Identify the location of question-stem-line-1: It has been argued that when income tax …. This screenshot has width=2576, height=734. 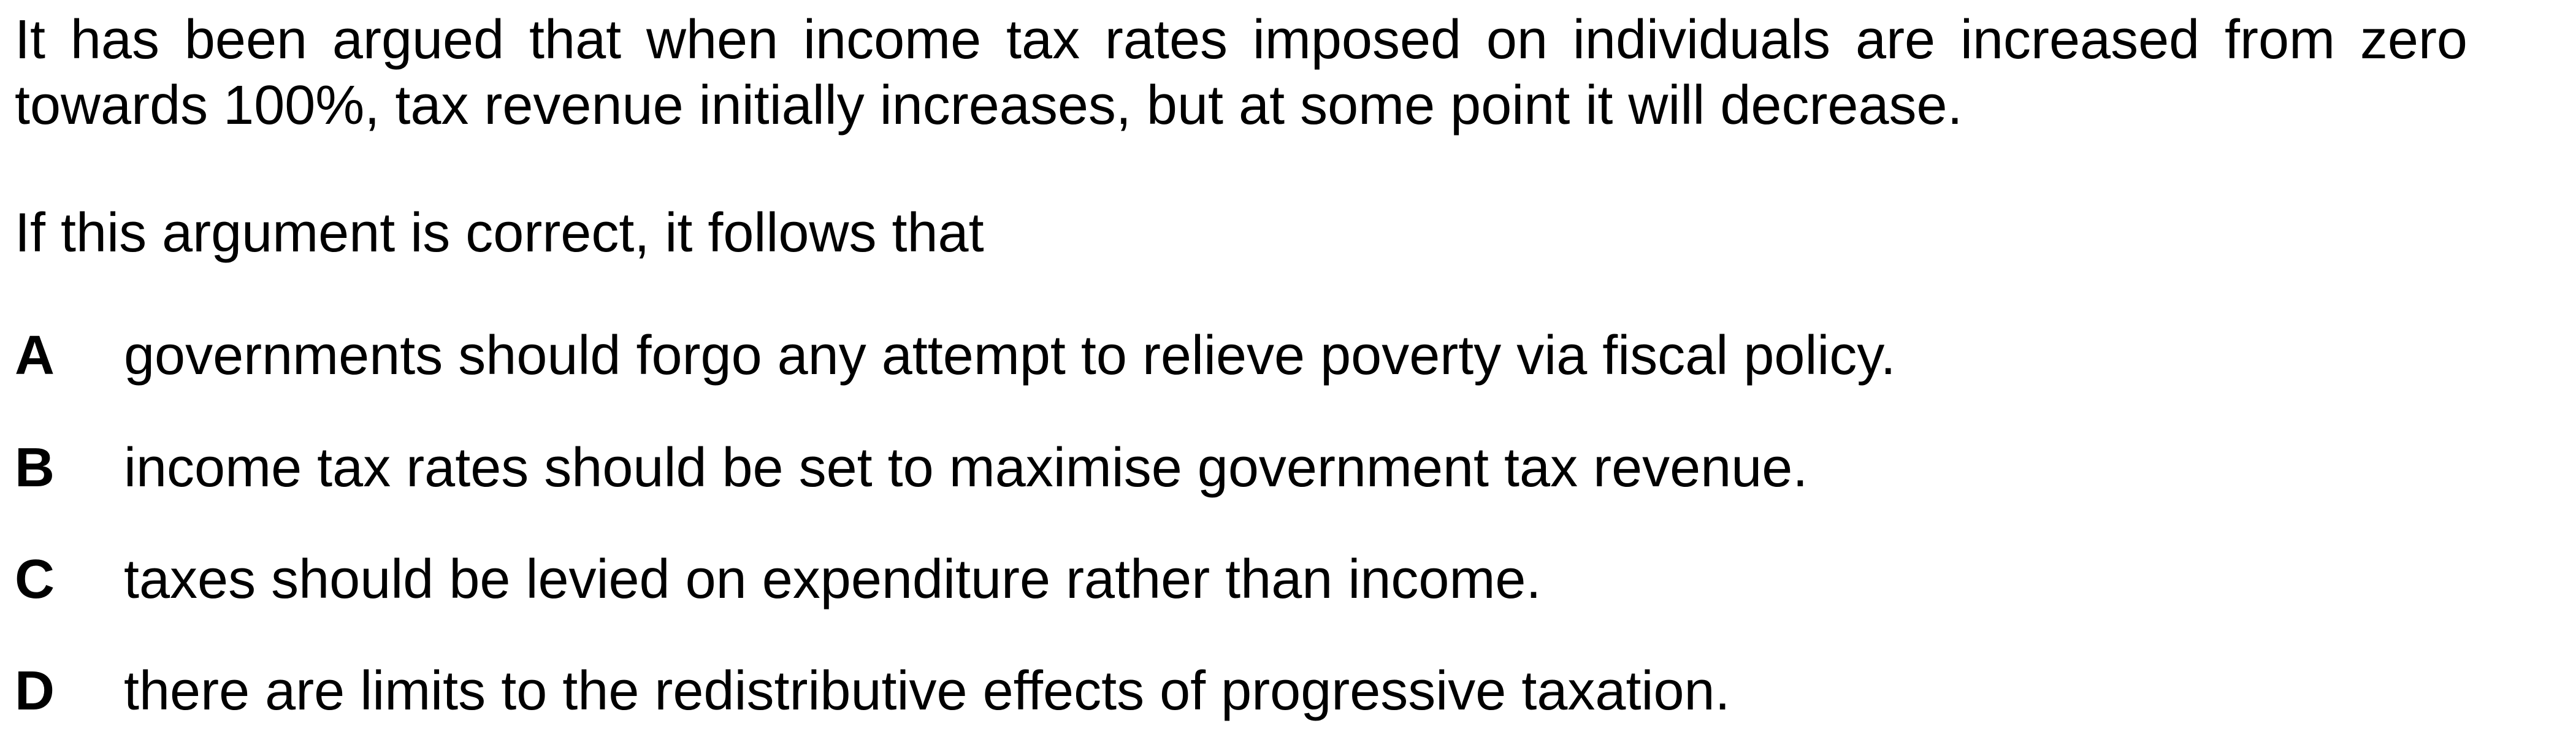
(1241, 40).